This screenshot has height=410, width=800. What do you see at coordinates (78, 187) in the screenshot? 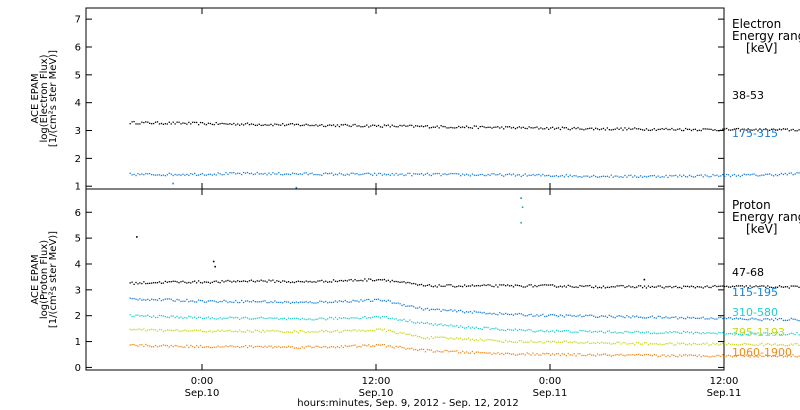
I see `electron-ytick-label: 1` at bounding box center [78, 187].